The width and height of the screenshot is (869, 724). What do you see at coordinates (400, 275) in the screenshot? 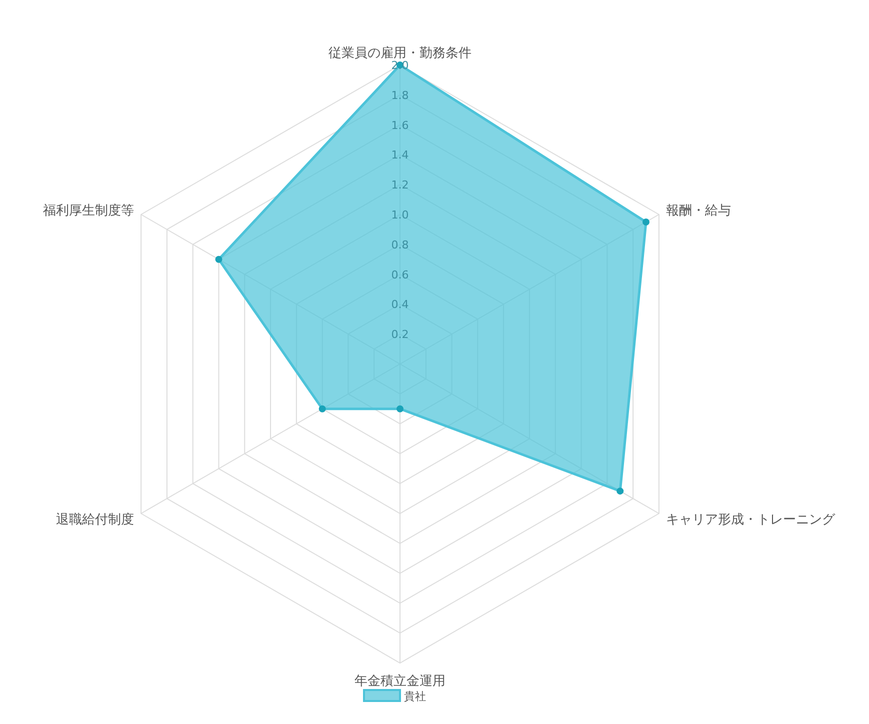
I see `y-tick-label: 0.6` at bounding box center [400, 275].